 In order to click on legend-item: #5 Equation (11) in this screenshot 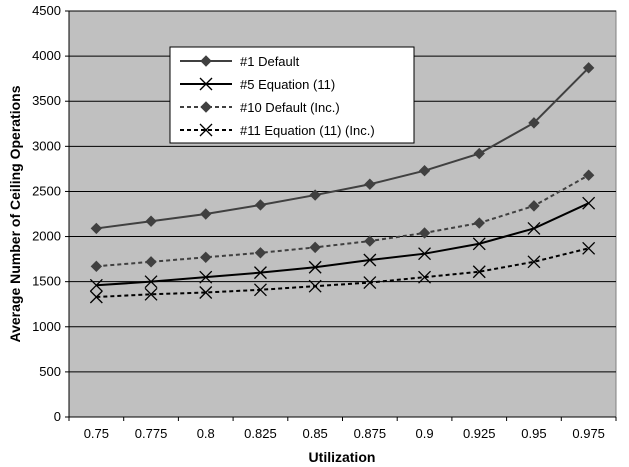, I will do `click(257, 84)`.